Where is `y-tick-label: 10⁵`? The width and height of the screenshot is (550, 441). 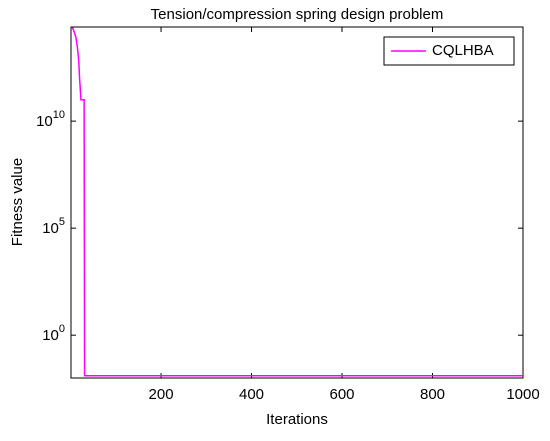 y-tick-label: 10⁵ is located at coordinates (53, 226).